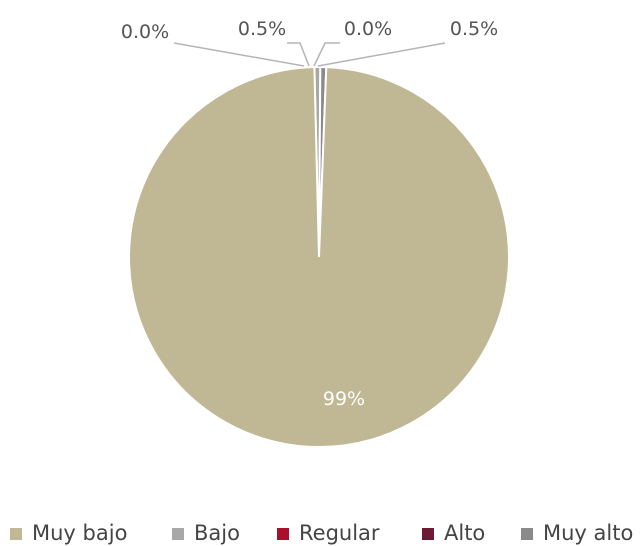 This screenshot has width=640, height=546. I want to click on legend-item-regular: Regular, so click(328, 533).